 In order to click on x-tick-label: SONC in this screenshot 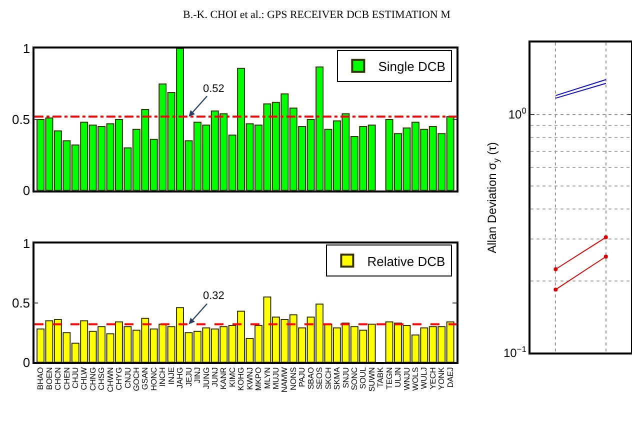, I will do `click(354, 378)`.